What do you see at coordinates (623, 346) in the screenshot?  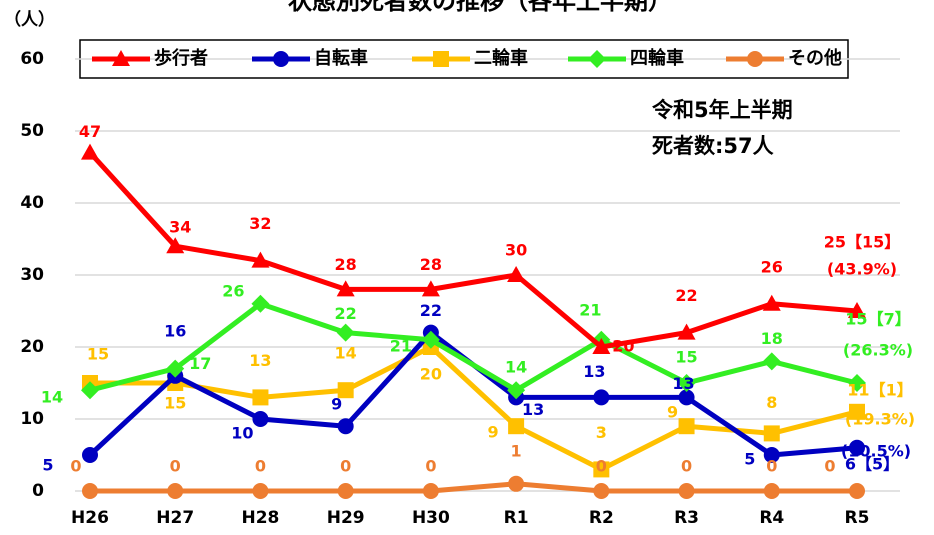 I see `data-label: 20` at bounding box center [623, 346].